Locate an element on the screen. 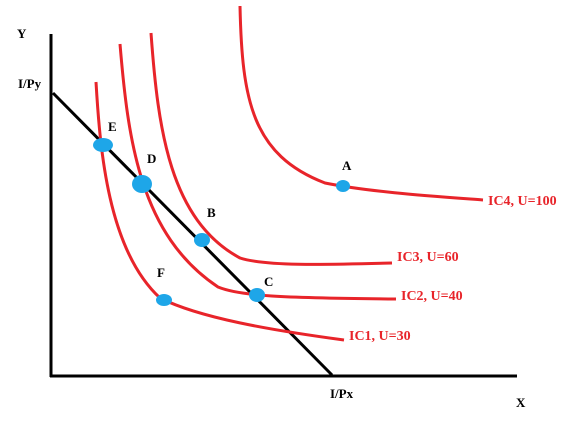 This screenshot has width=577, height=437. point-c-marker is located at coordinates (257, 295).